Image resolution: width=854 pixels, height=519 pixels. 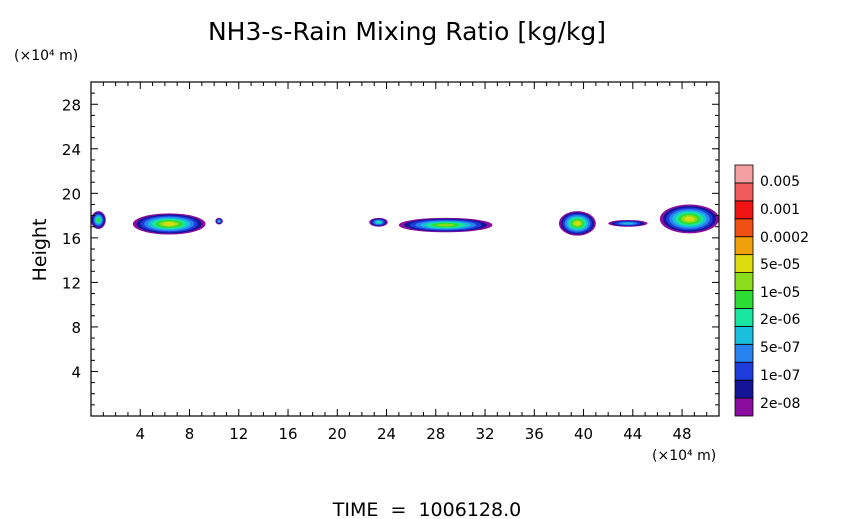 What do you see at coordinates (780, 293) in the screenshot?
I see `colorbar-label: 1e-05` at bounding box center [780, 293].